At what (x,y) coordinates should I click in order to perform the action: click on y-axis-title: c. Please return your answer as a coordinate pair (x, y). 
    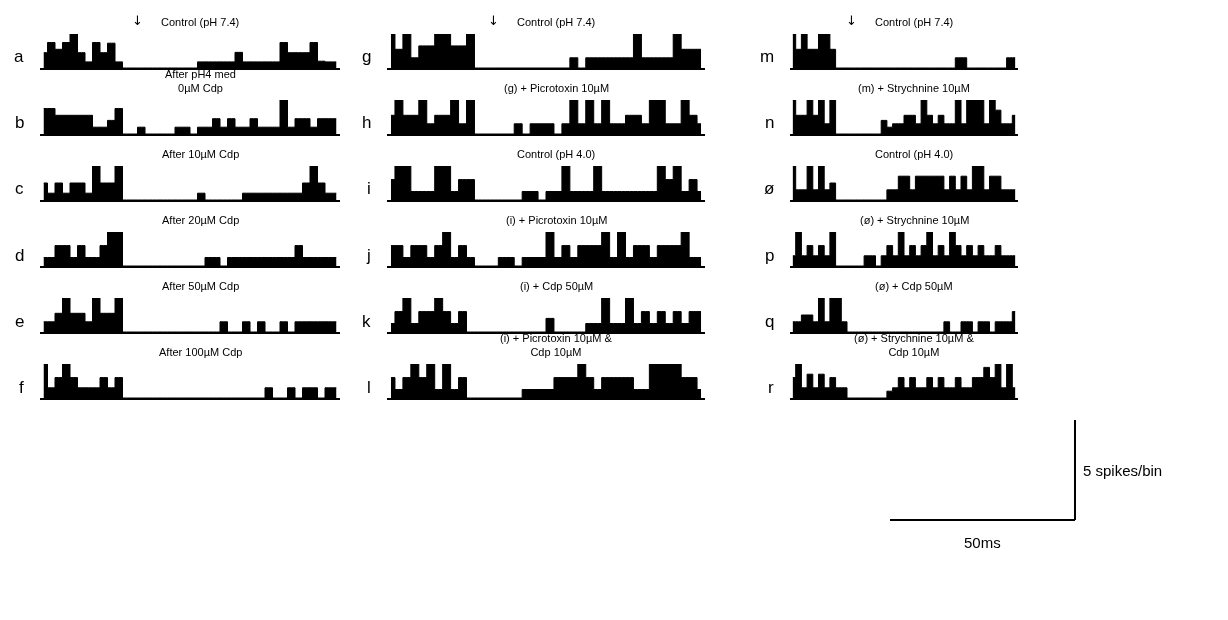
    Looking at the image, I should click on (19, 188).